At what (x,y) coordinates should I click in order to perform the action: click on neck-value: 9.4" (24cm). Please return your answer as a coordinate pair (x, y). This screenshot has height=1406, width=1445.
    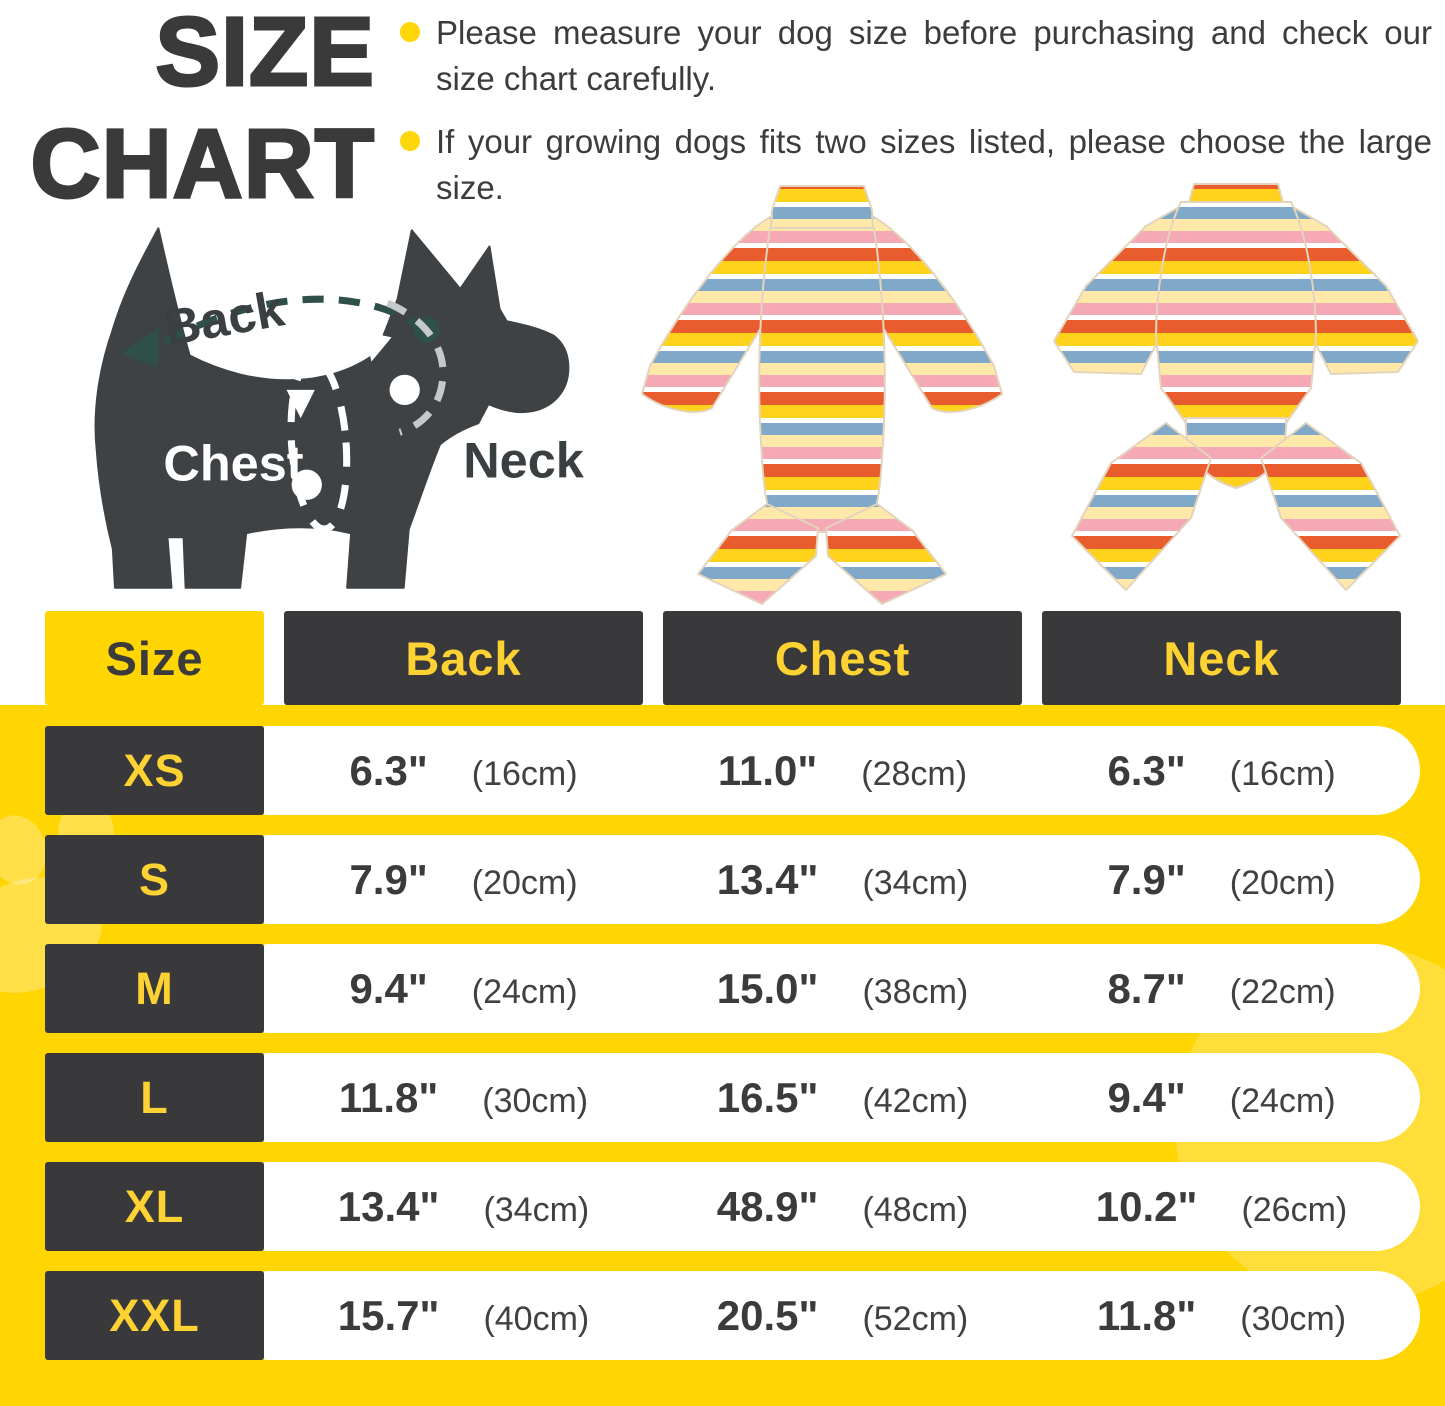
    Looking at the image, I should click on (1221, 1098).